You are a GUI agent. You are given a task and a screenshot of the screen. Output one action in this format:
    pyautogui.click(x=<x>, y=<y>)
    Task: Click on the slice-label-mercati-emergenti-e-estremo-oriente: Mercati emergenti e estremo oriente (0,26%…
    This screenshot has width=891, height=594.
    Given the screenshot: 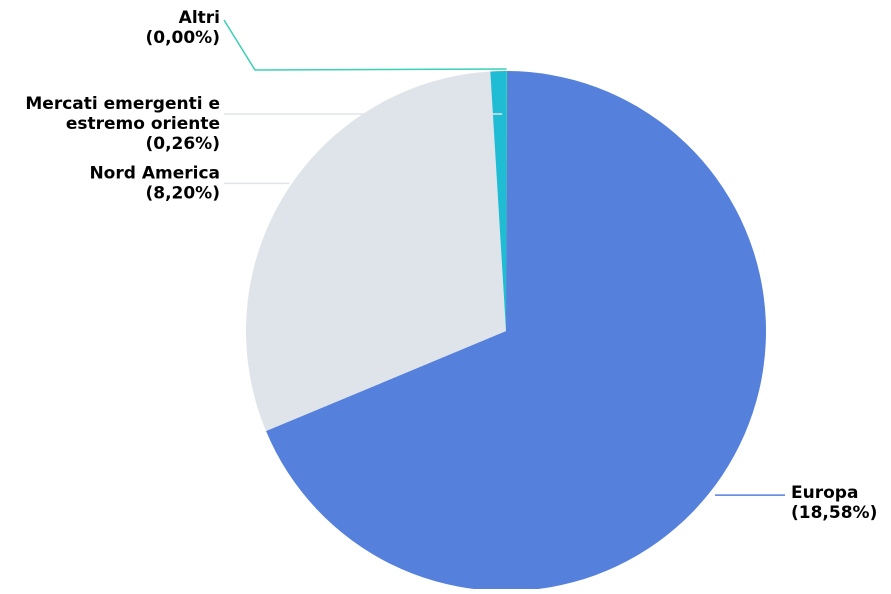 What is the action you would take?
    pyautogui.click(x=122, y=124)
    